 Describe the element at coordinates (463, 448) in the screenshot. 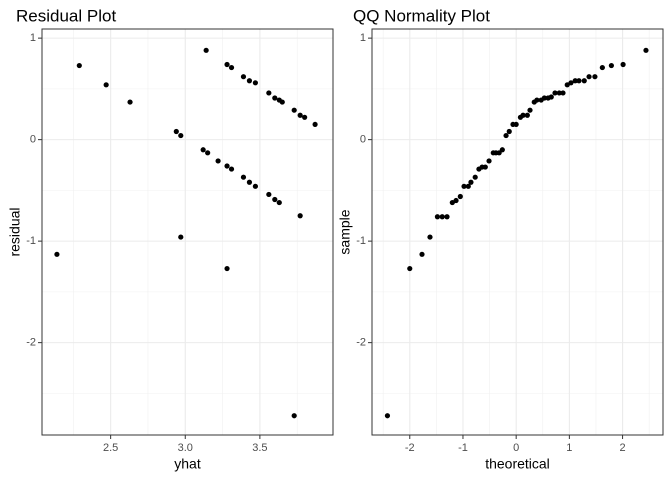

I see `x-tick-label: -1` at that location.